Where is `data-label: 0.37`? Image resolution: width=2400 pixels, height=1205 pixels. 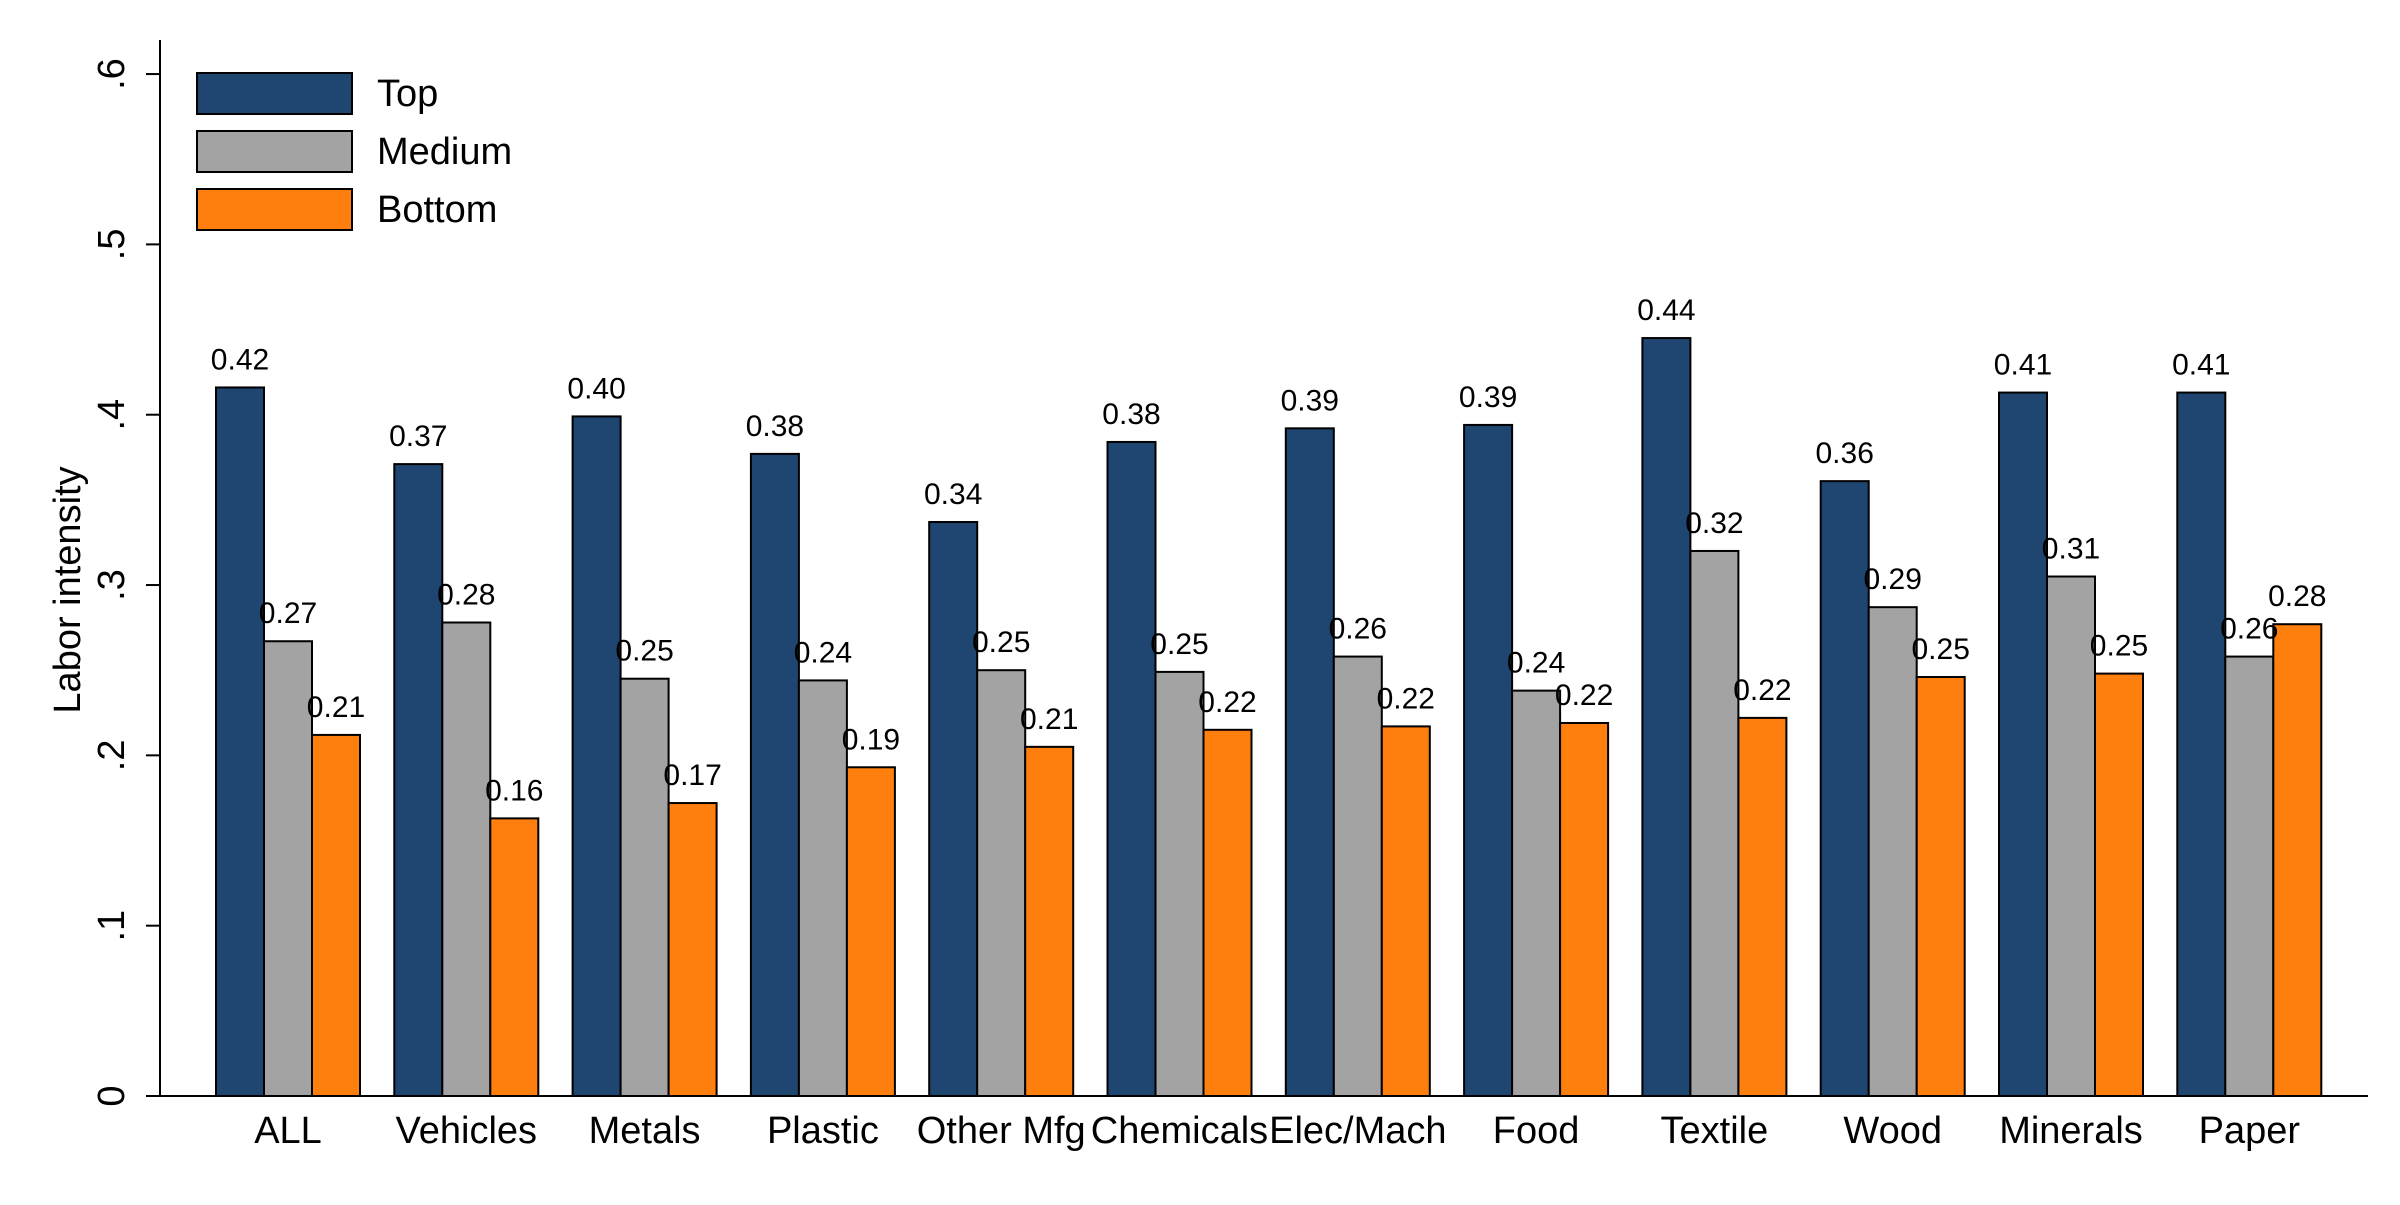 data-label: 0.37 is located at coordinates (418, 436).